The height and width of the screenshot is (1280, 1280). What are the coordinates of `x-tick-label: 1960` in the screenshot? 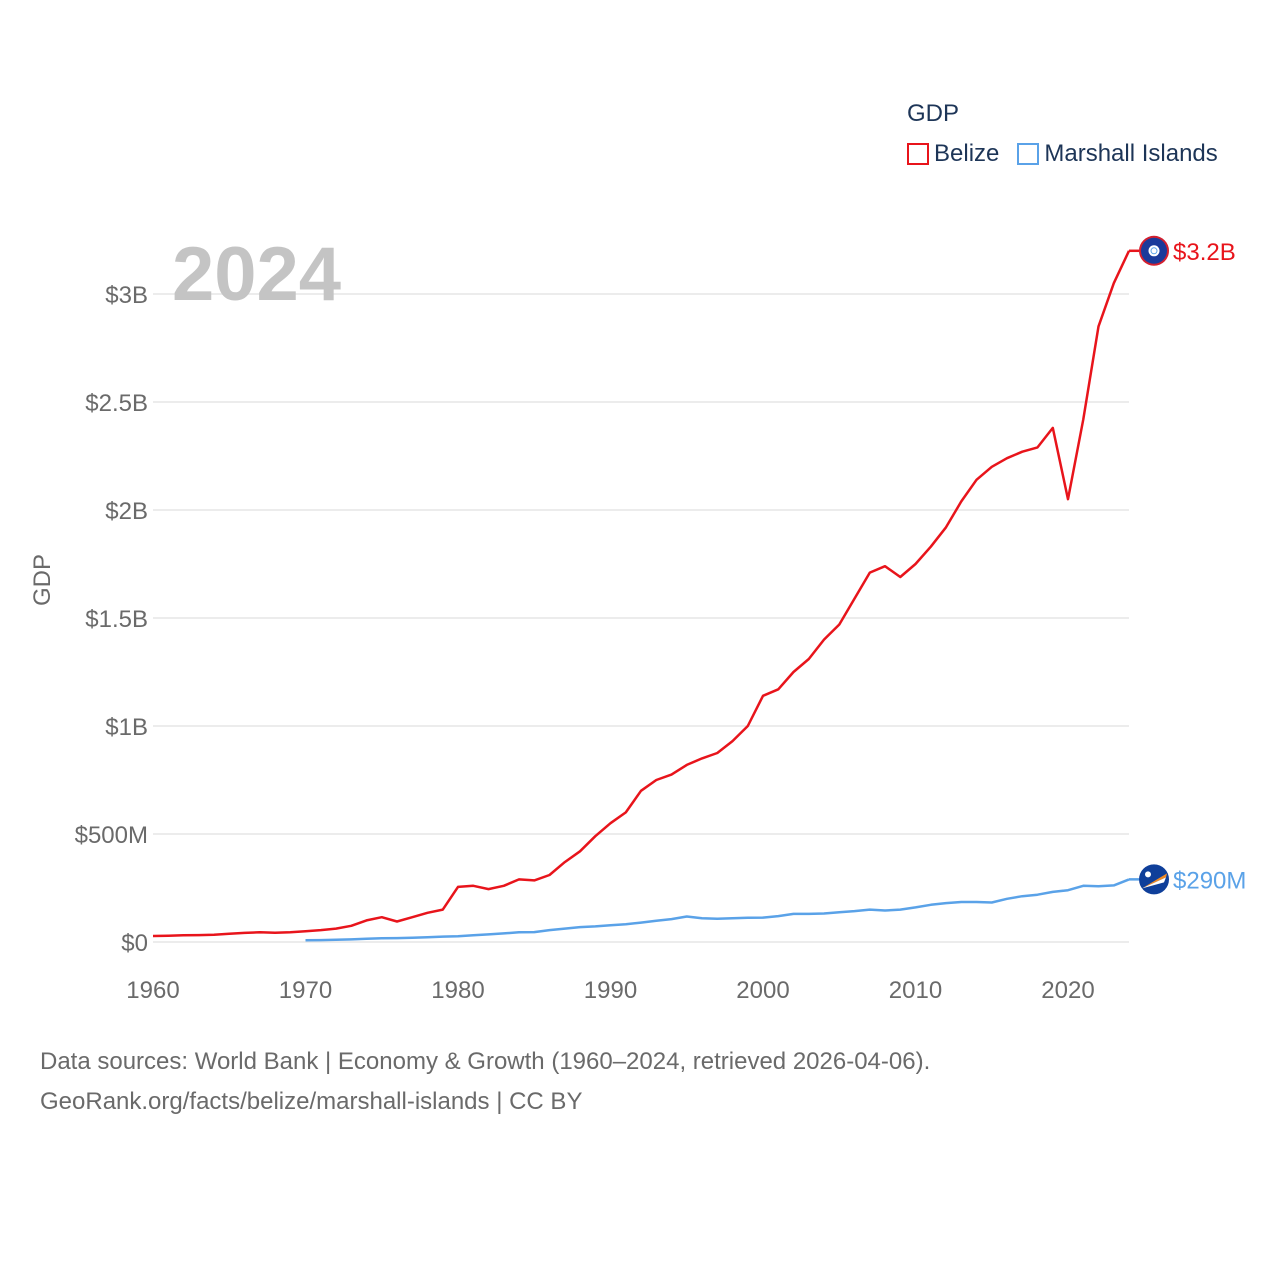 It's located at (152, 990).